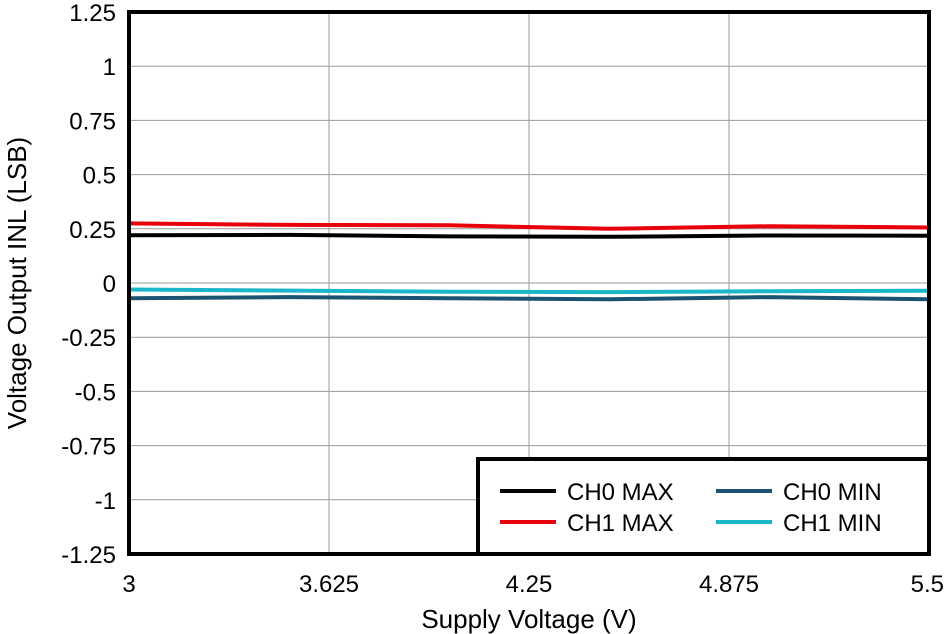 The width and height of the screenshot is (945, 634). Describe the element at coordinates (109, 284) in the screenshot. I see `y-tick-label: 0` at that location.